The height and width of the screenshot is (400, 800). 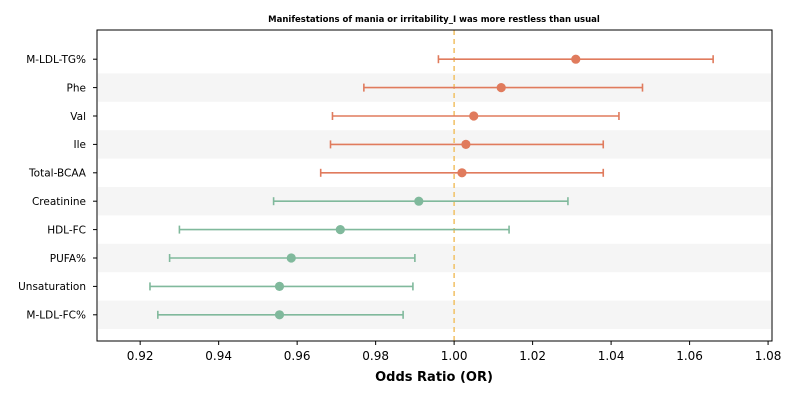 I want to click on forest-row: M-LDL-TG%, so click(x=370, y=60).